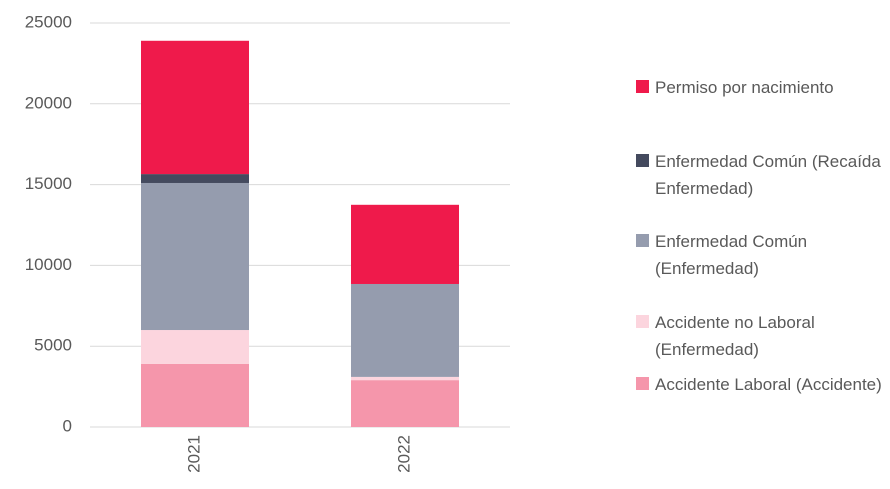 This screenshot has height=489, width=890. Describe the element at coordinates (403, 454) in the screenshot. I see `x-tick-label: 2022` at that location.